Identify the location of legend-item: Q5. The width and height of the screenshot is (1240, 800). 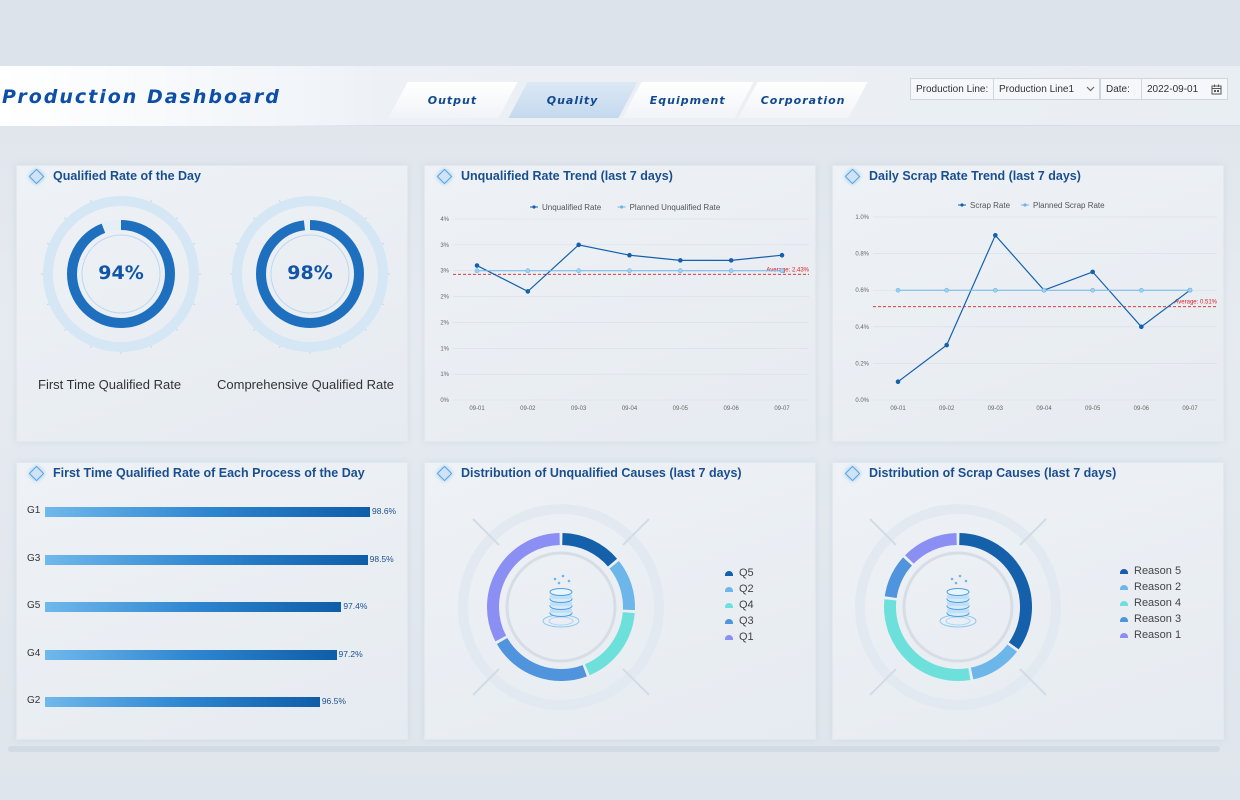
(739, 573).